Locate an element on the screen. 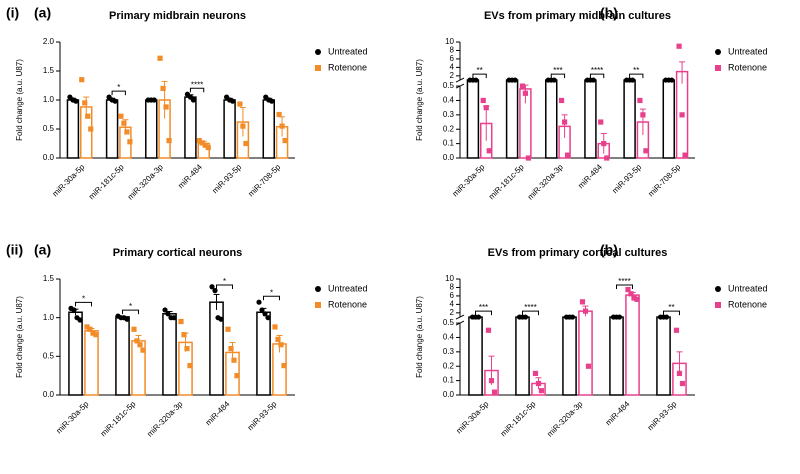 Image resolution: width=800 pixels, height=474 pixels. y-tick-label: 0.2 is located at coordinates (449, 128).